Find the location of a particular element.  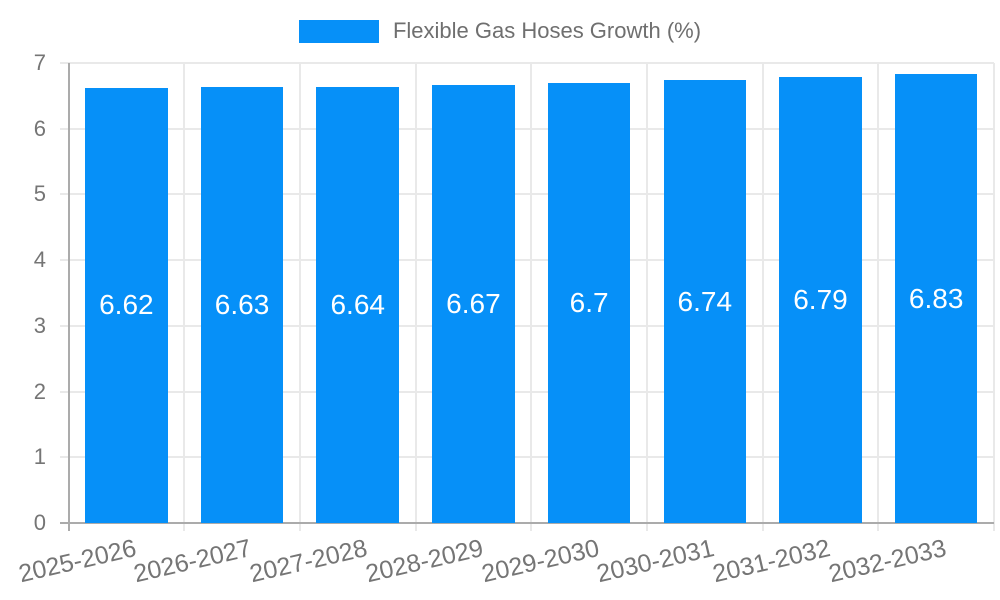

bar: 6.83 is located at coordinates (936, 298).